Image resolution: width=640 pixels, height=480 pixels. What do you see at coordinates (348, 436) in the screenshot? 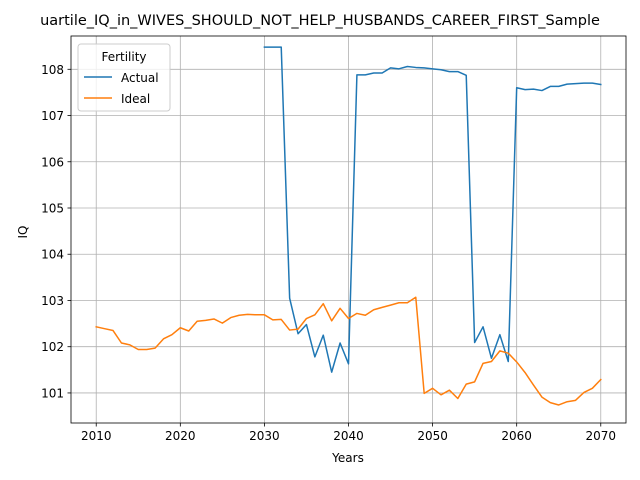
I see `x-tick-label: 2040` at bounding box center [348, 436].